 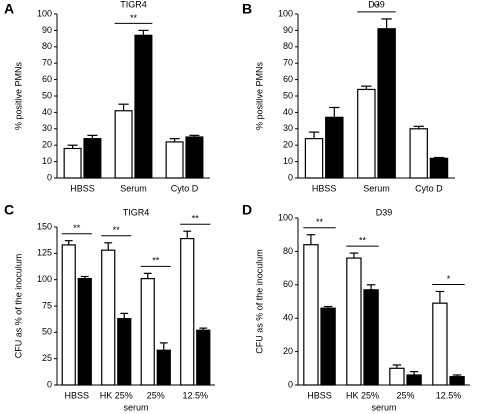 What do you see at coordinates (9, 9) in the screenshot?
I see `panel-letter: A` at bounding box center [9, 9].